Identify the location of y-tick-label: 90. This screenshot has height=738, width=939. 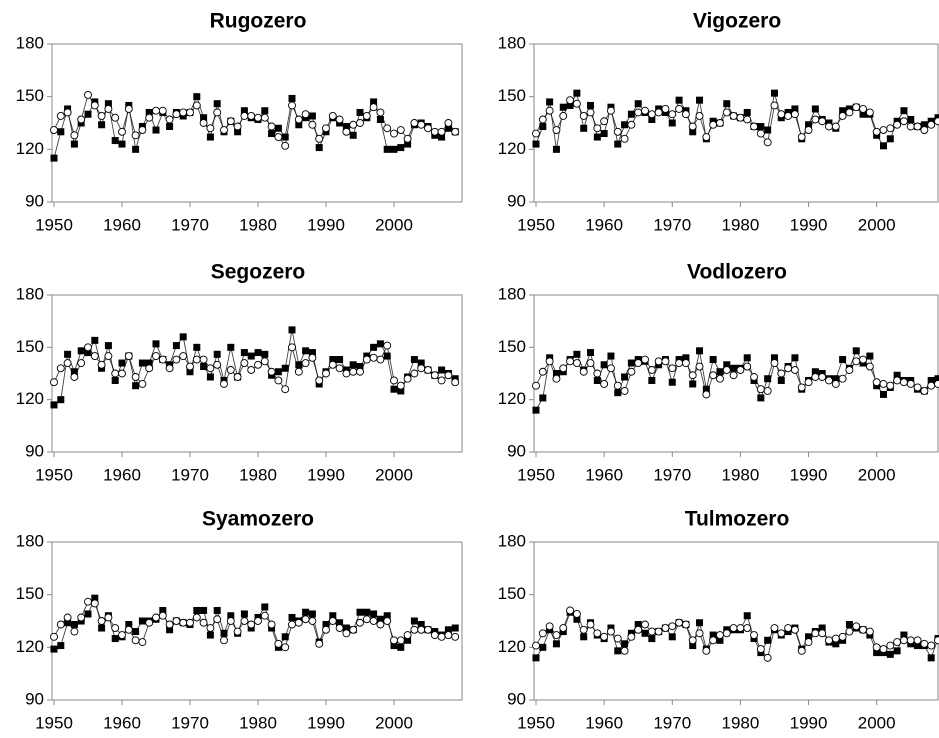
(516, 200).